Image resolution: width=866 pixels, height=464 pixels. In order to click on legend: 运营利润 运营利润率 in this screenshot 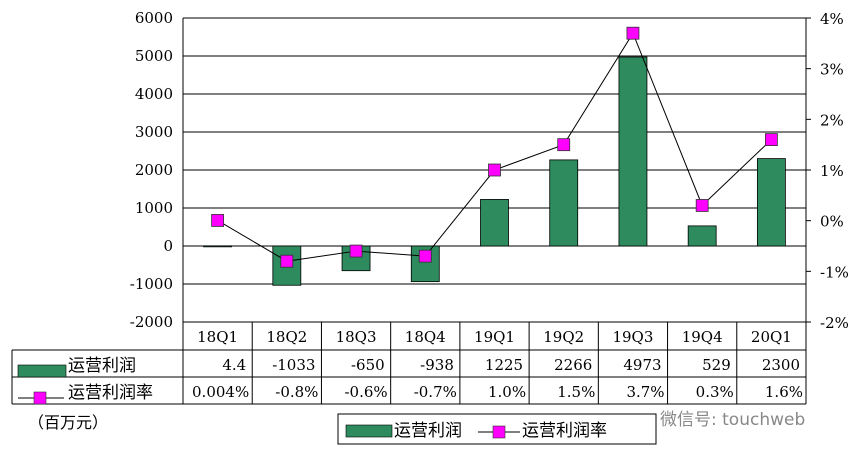, I will do `click(497, 429)`.